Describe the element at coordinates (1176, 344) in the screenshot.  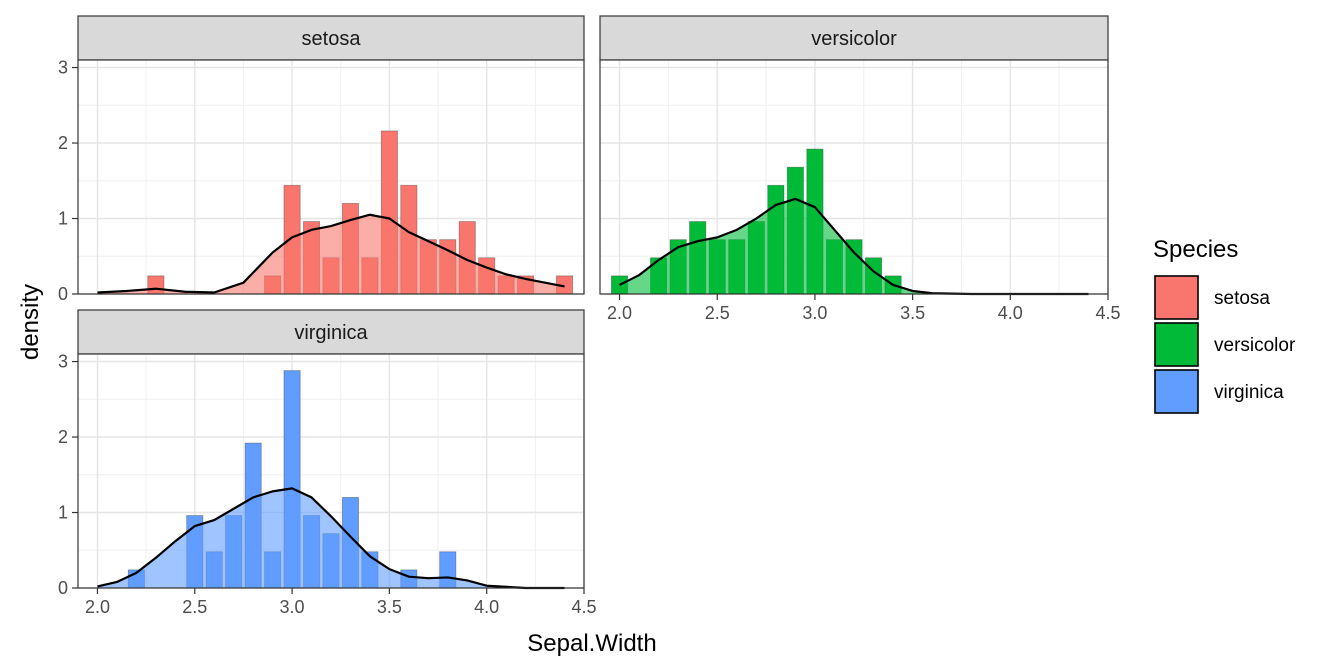
I see `legend-key-versicolor` at that location.